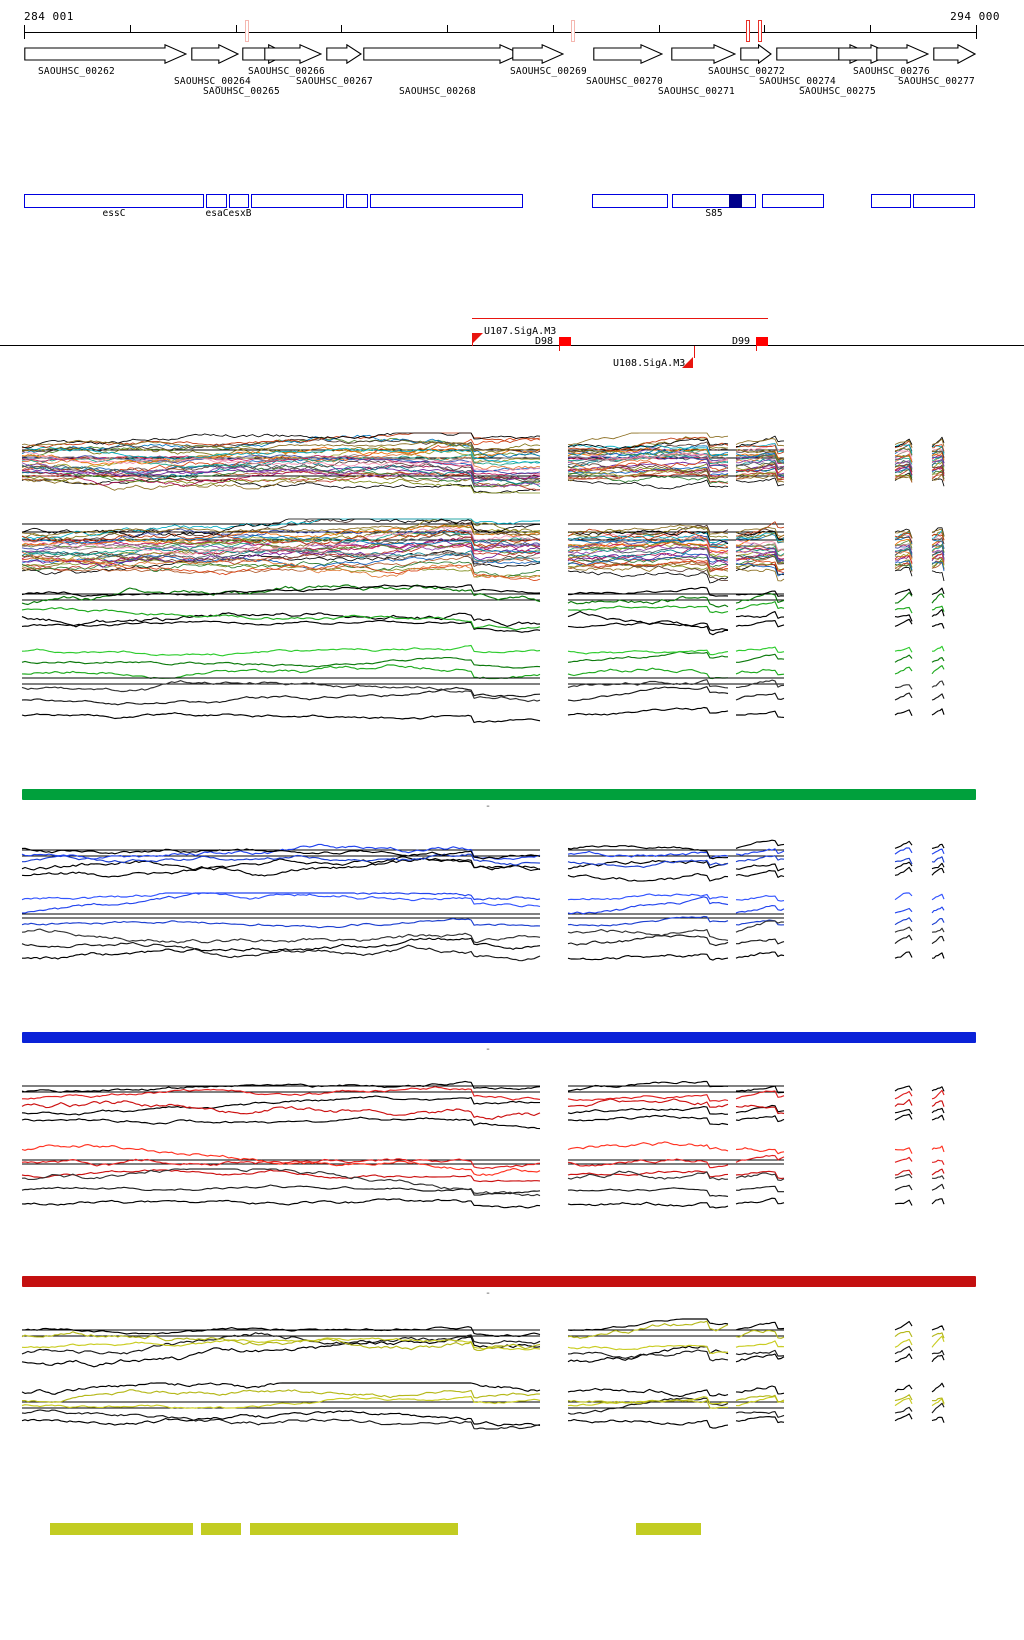 The image size is (1024, 1640). I want to click on feature-label: esxB, so click(240, 213).